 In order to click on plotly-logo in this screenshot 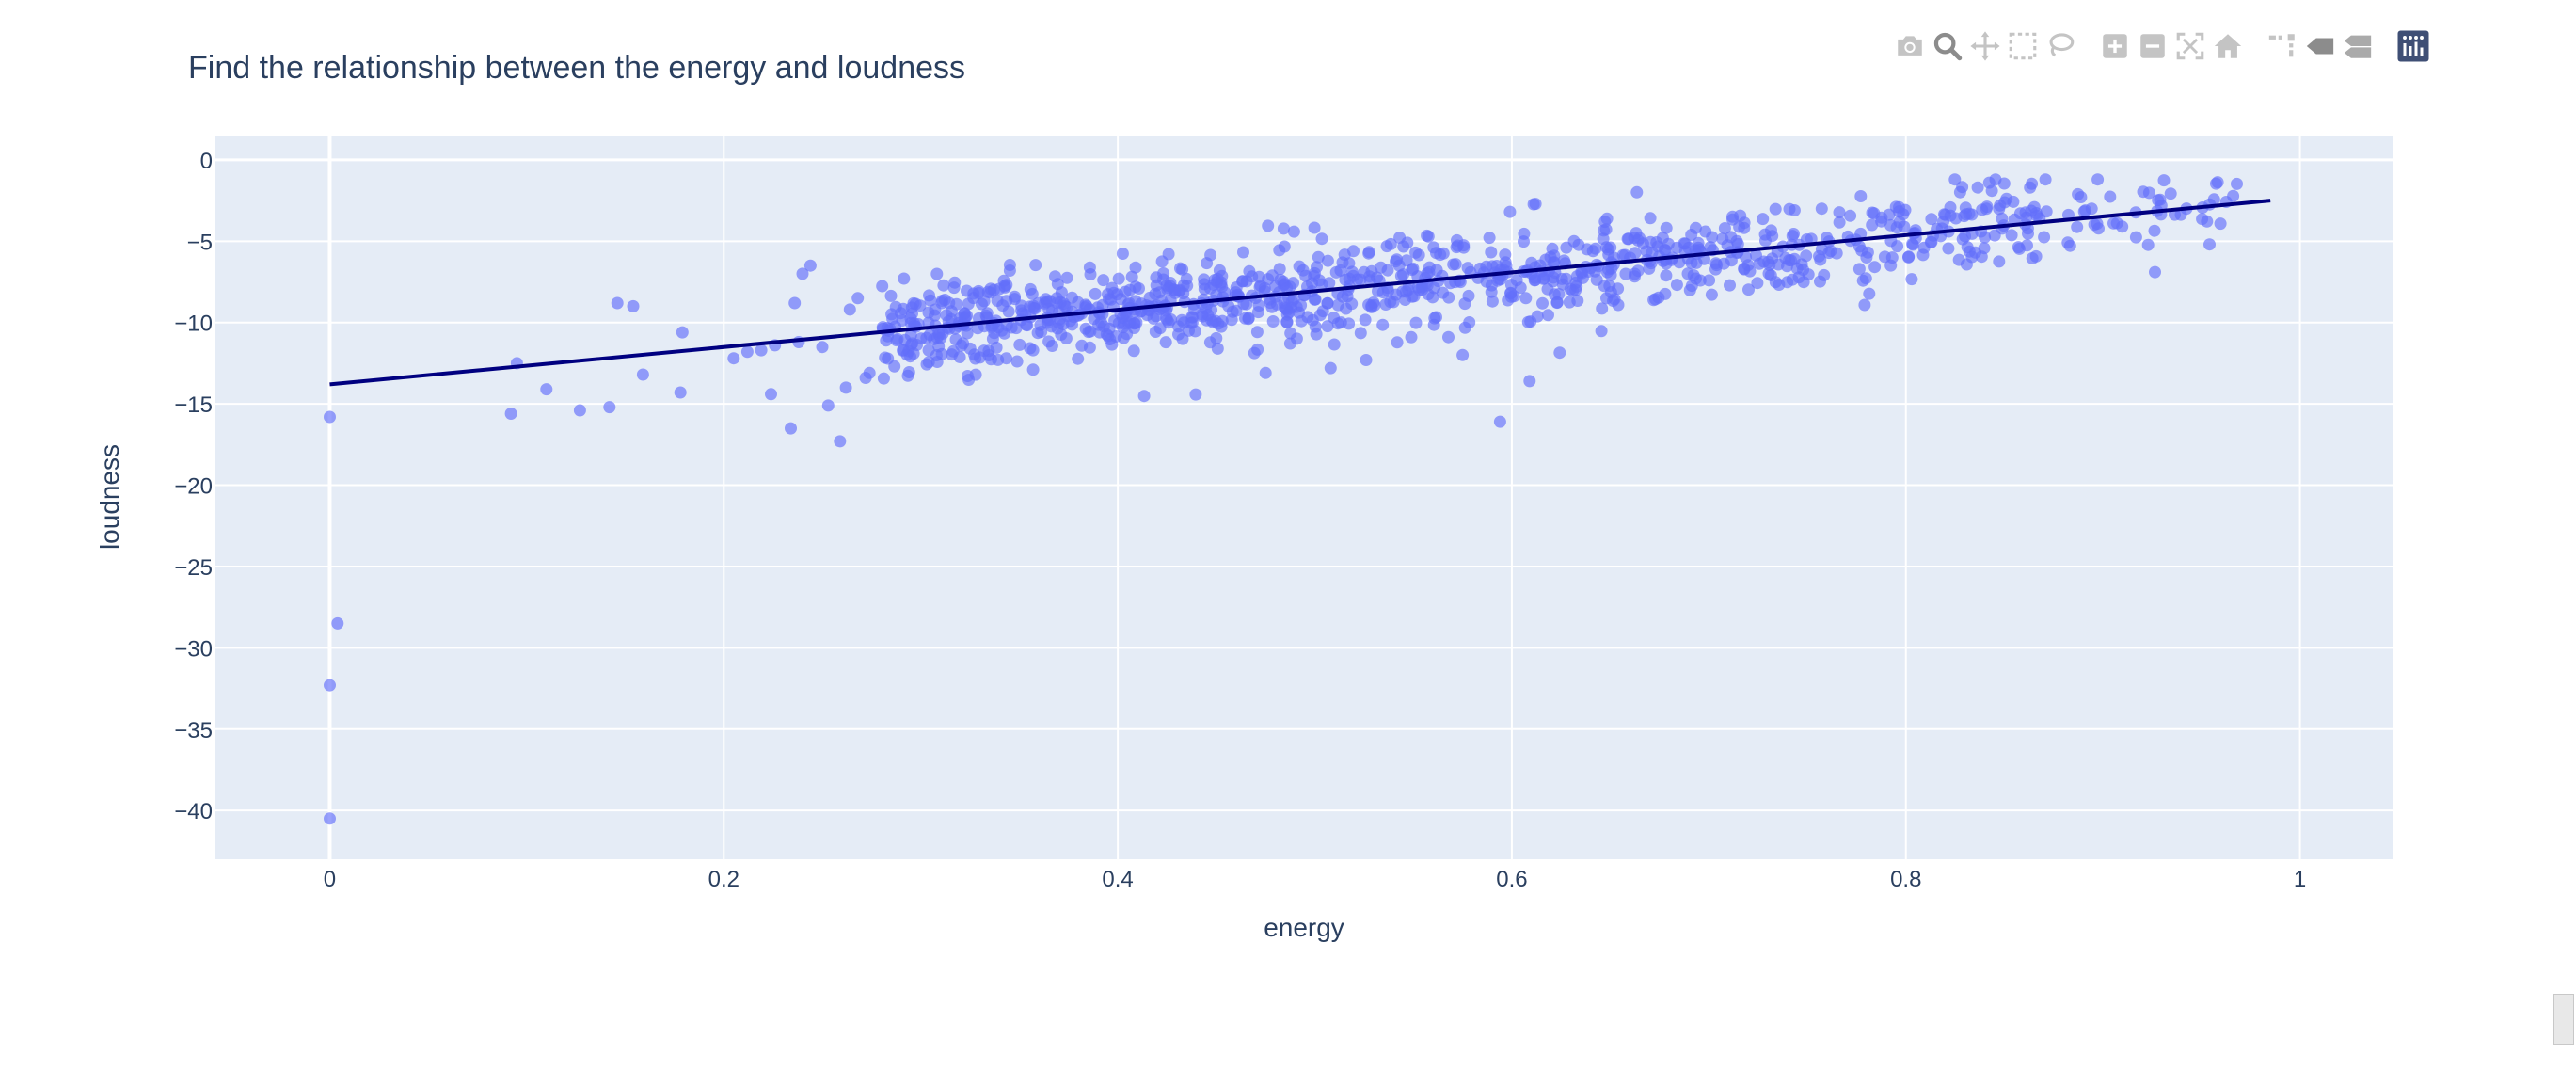, I will do `click(2413, 46)`.